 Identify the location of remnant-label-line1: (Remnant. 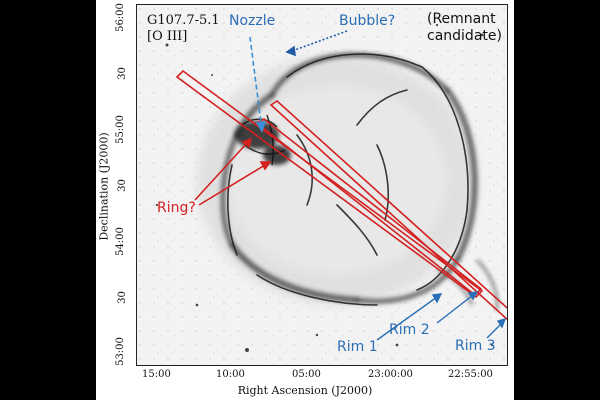
(461, 19).